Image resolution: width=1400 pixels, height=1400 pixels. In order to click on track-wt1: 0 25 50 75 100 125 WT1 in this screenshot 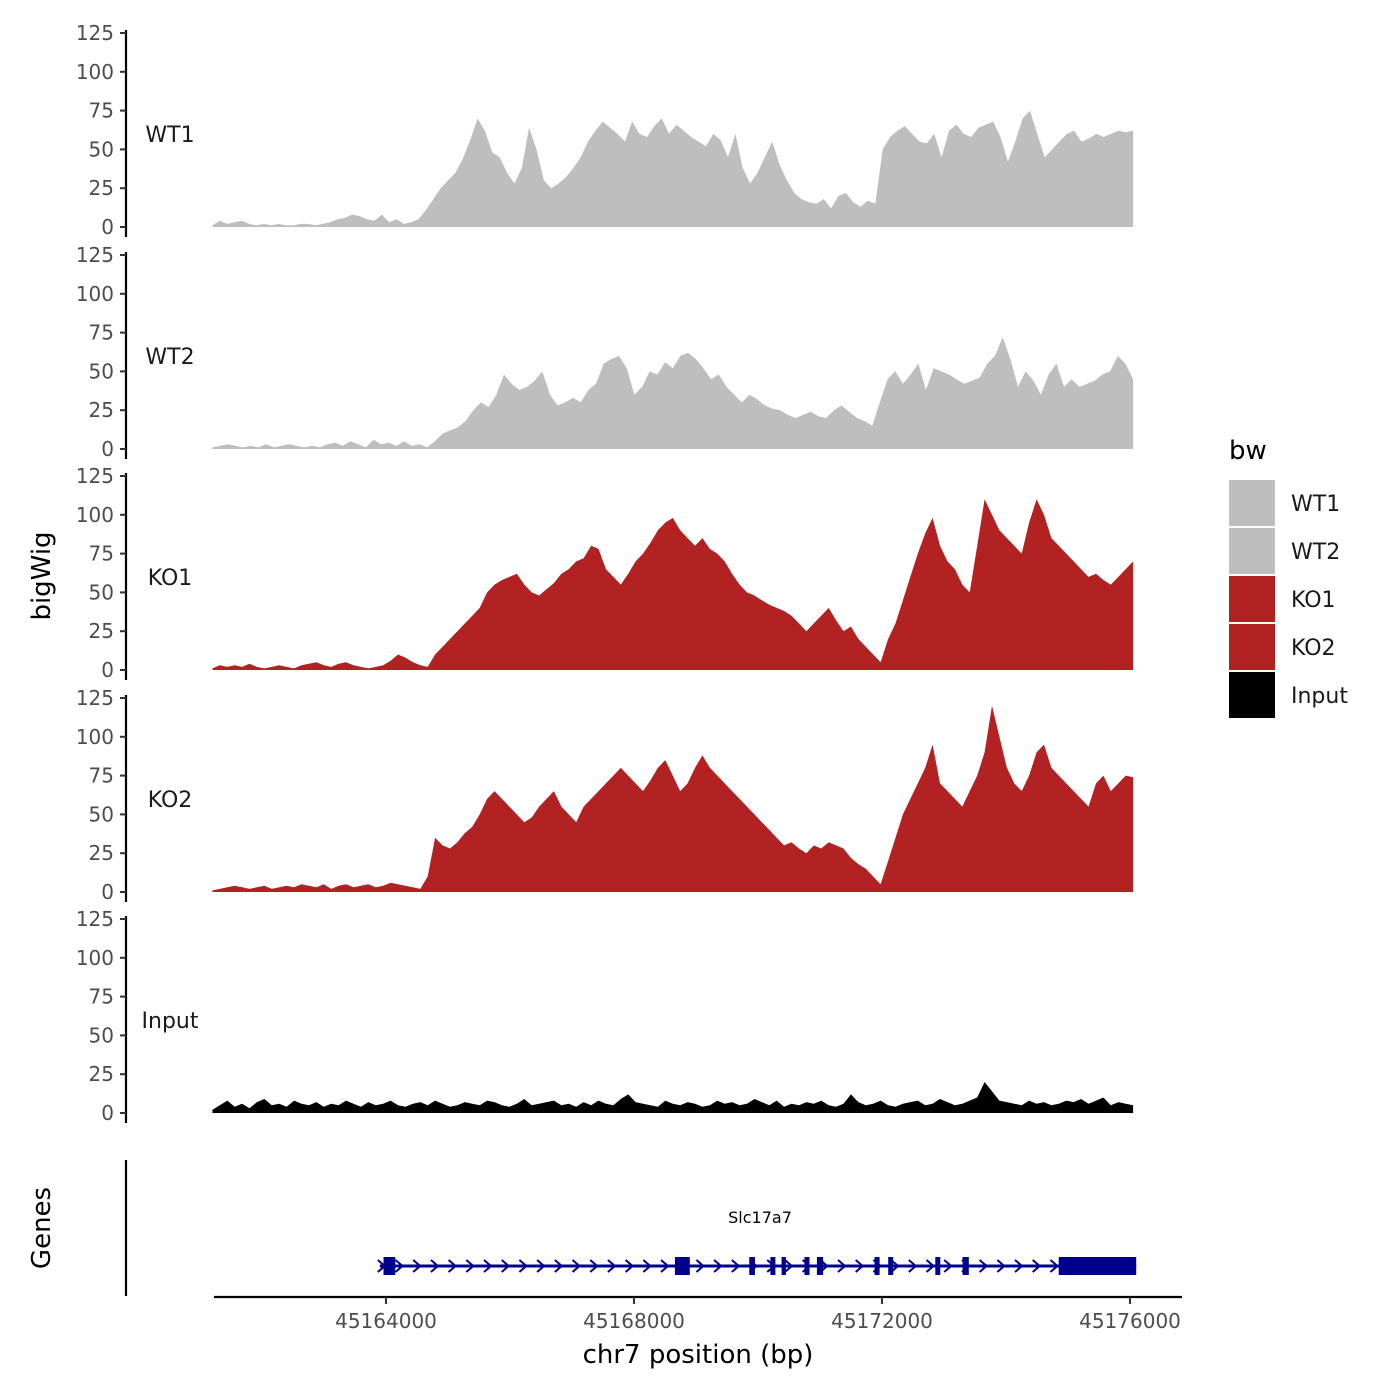, I will do `click(605, 130)`.